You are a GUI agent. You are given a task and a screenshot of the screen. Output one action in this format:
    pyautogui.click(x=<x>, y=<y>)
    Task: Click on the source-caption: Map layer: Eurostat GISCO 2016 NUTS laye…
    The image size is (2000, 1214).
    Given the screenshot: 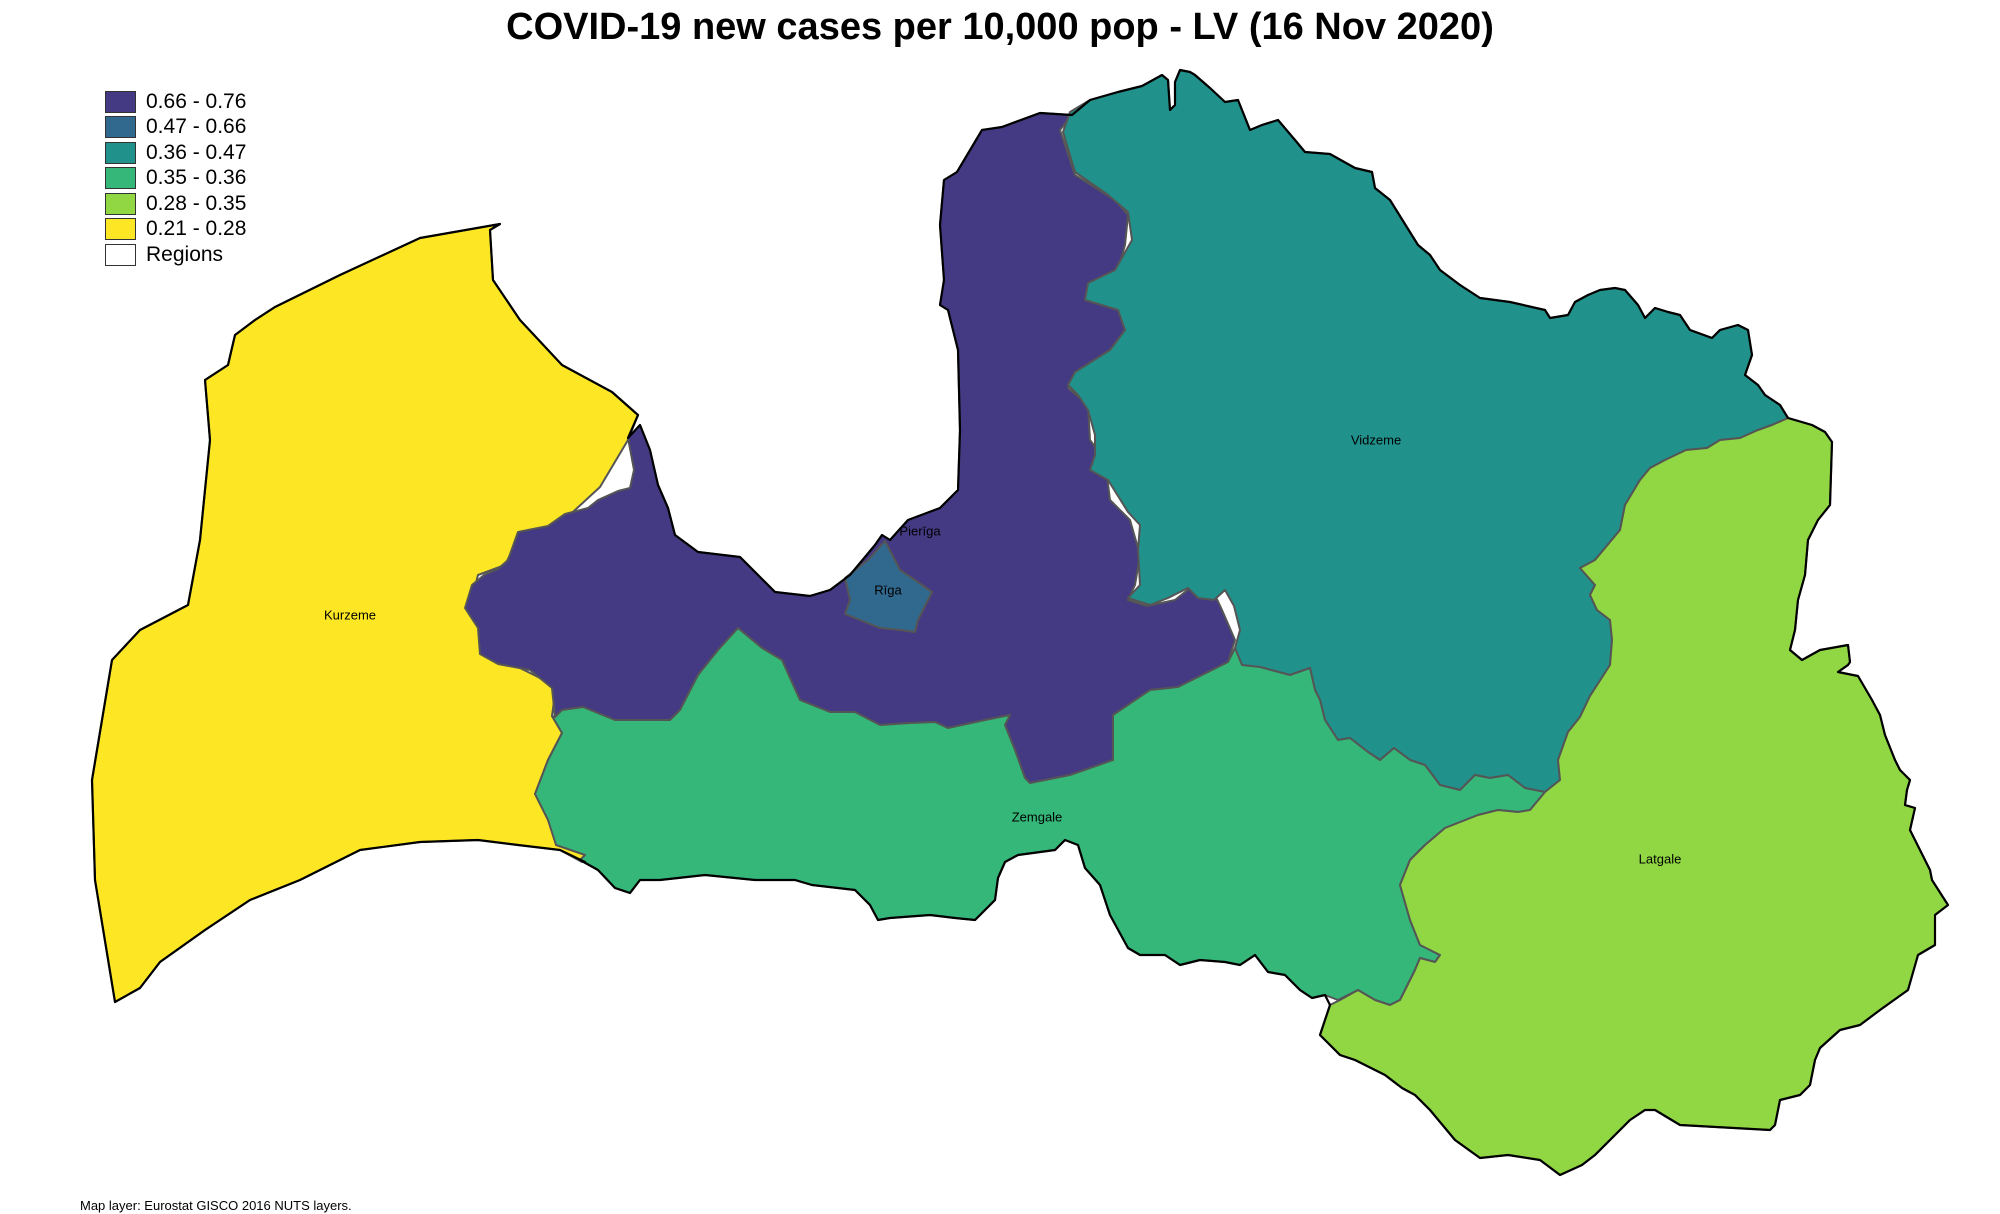 What is the action you would take?
    pyautogui.click(x=216, y=1205)
    